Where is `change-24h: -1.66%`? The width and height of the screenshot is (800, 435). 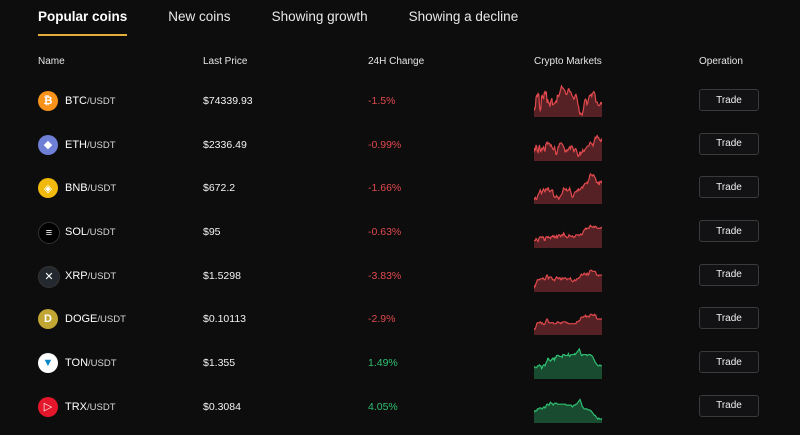 change-24h: -1.66% is located at coordinates (385, 188).